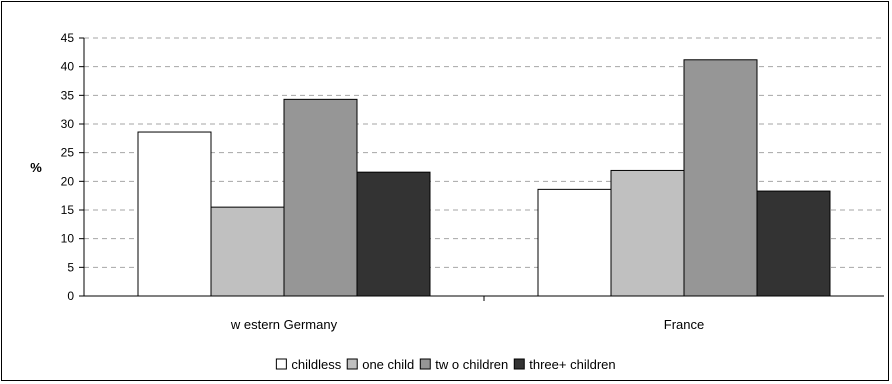  Describe the element at coordinates (316, 364) in the screenshot. I see `legend-label: childless` at that location.